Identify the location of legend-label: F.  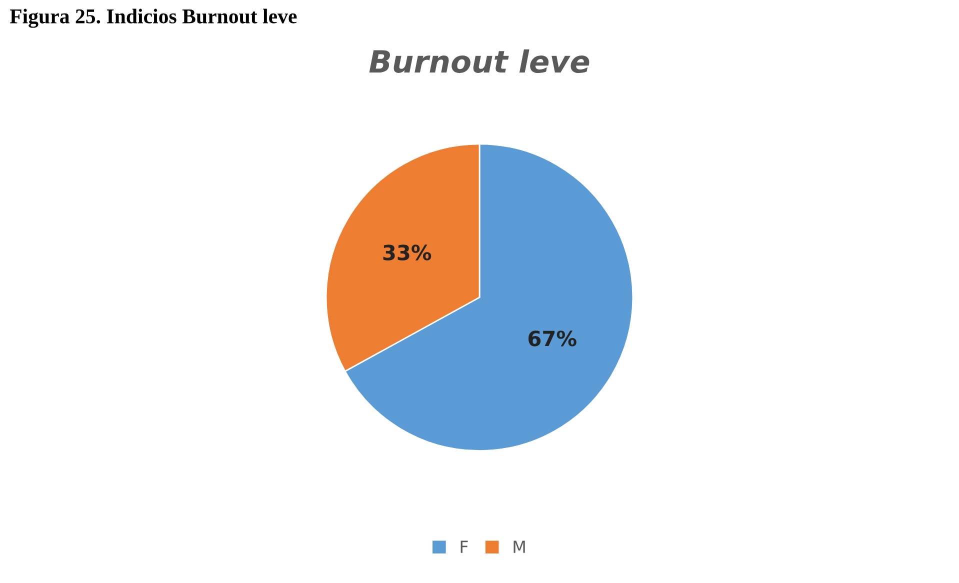
(464, 546).